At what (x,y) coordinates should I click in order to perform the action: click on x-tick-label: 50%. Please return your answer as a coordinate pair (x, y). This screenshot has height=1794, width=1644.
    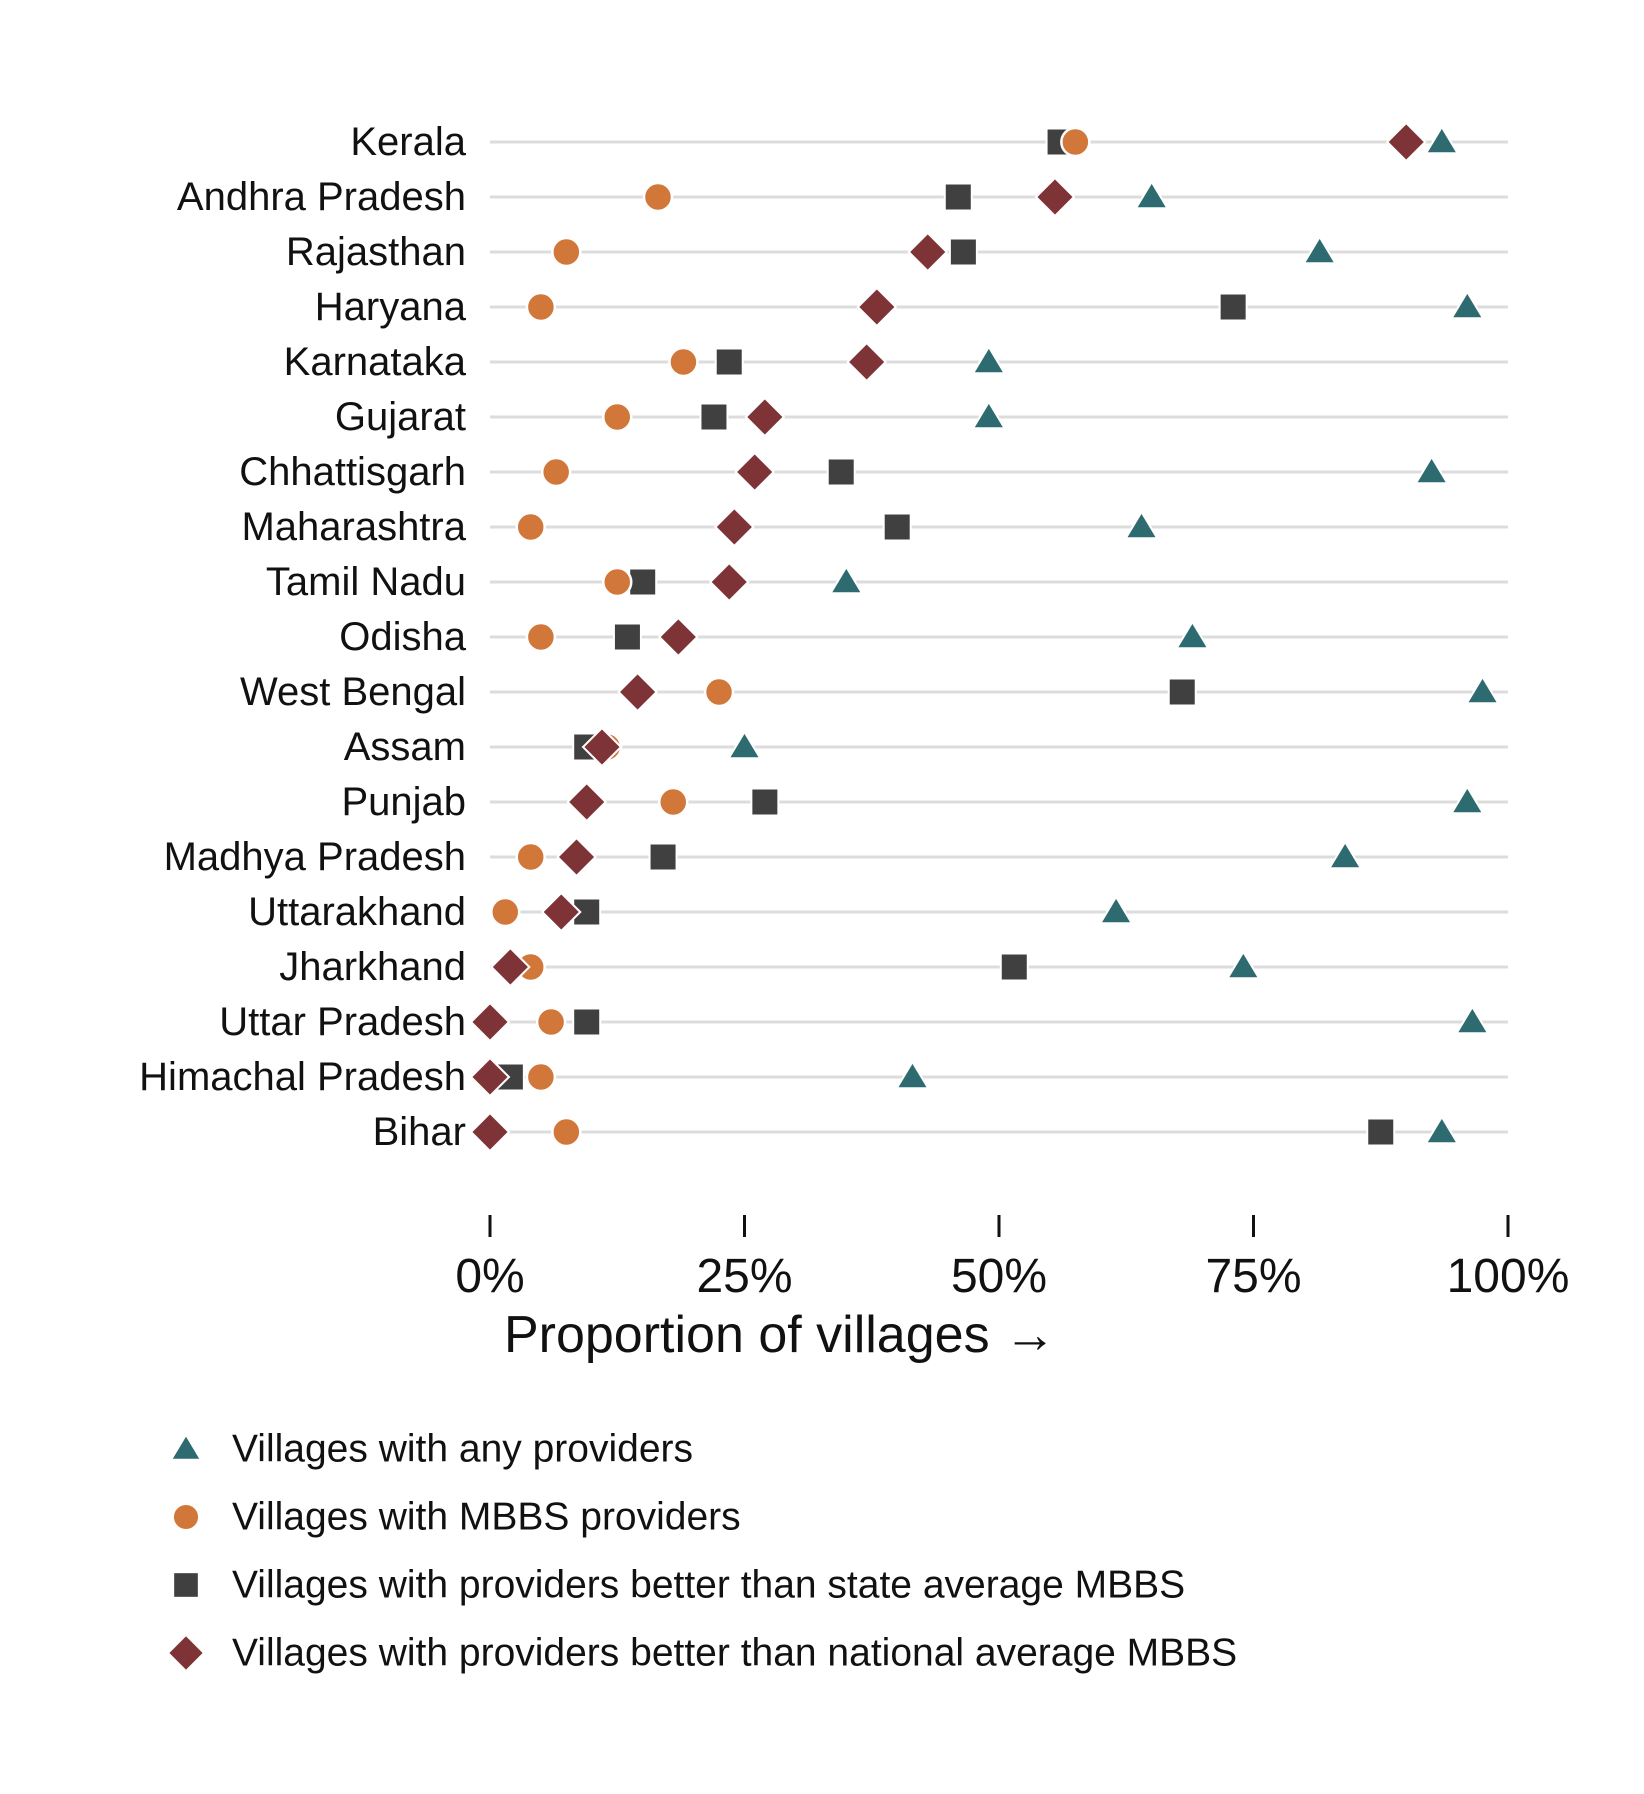
    Looking at the image, I should click on (999, 1276).